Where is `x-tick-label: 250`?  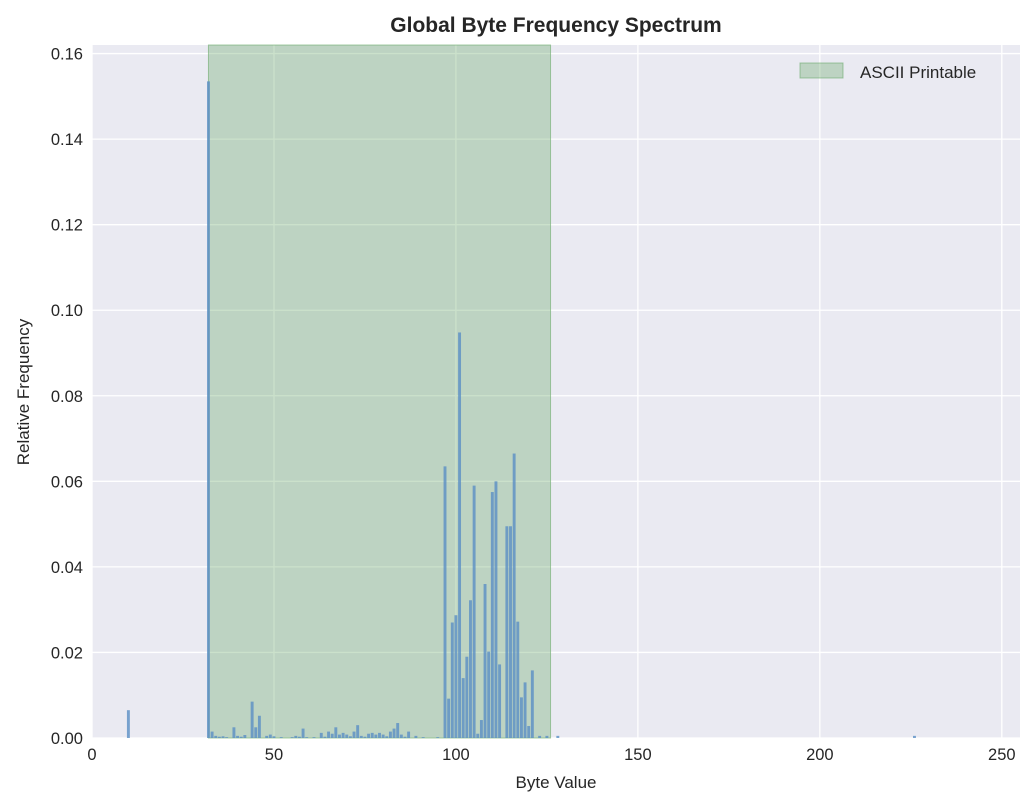 x-tick-label: 250 is located at coordinates (1002, 755).